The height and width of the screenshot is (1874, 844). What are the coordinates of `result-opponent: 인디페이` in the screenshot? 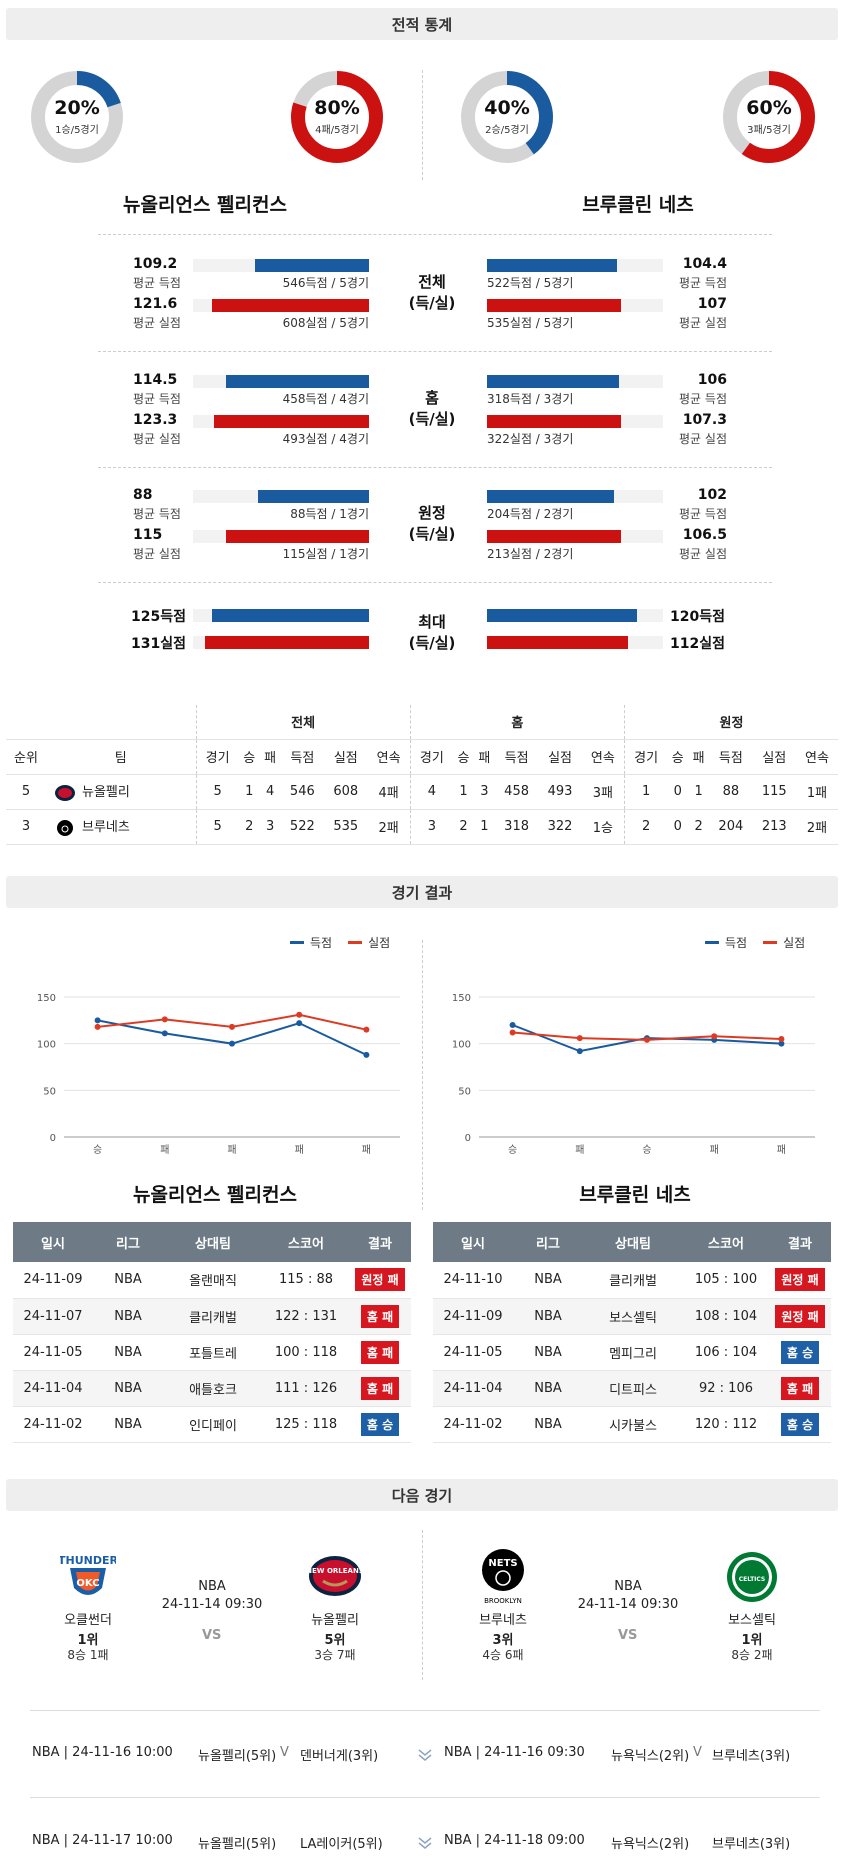 It's located at (213, 1424).